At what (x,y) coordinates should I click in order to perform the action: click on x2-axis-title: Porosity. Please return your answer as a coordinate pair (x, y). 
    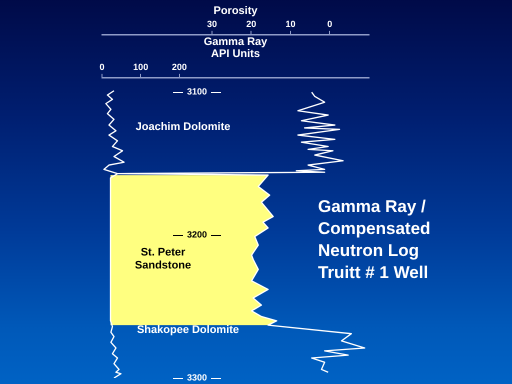
    Looking at the image, I should click on (235, 11).